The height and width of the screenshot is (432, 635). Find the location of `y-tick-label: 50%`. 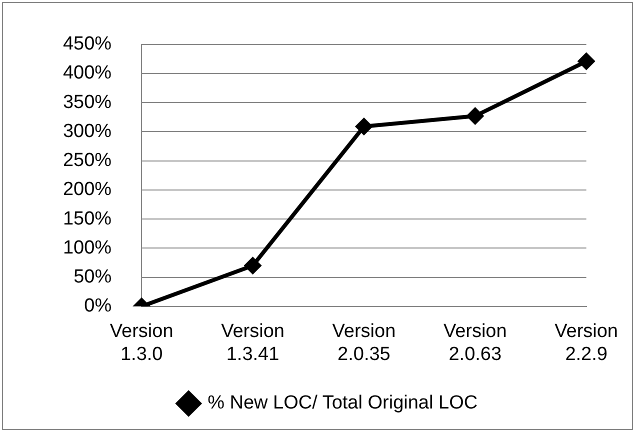

y-tick-label: 50% is located at coordinates (93, 277).